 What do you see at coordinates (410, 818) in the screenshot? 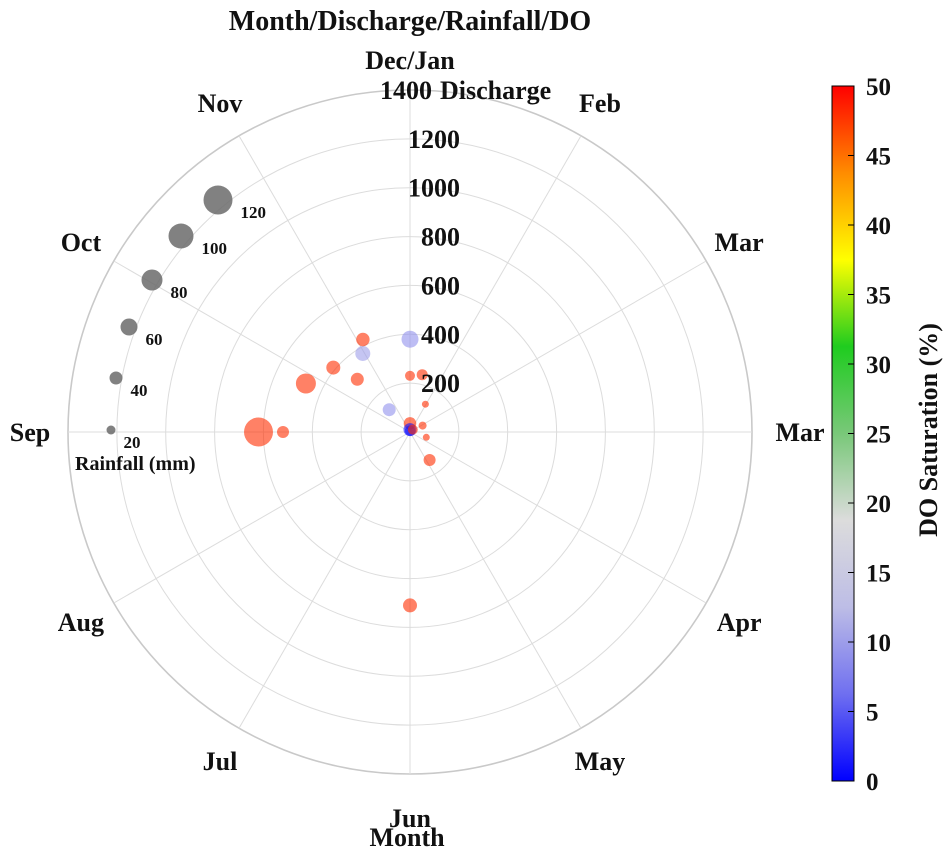
I see `month-label: Jun` at bounding box center [410, 818].